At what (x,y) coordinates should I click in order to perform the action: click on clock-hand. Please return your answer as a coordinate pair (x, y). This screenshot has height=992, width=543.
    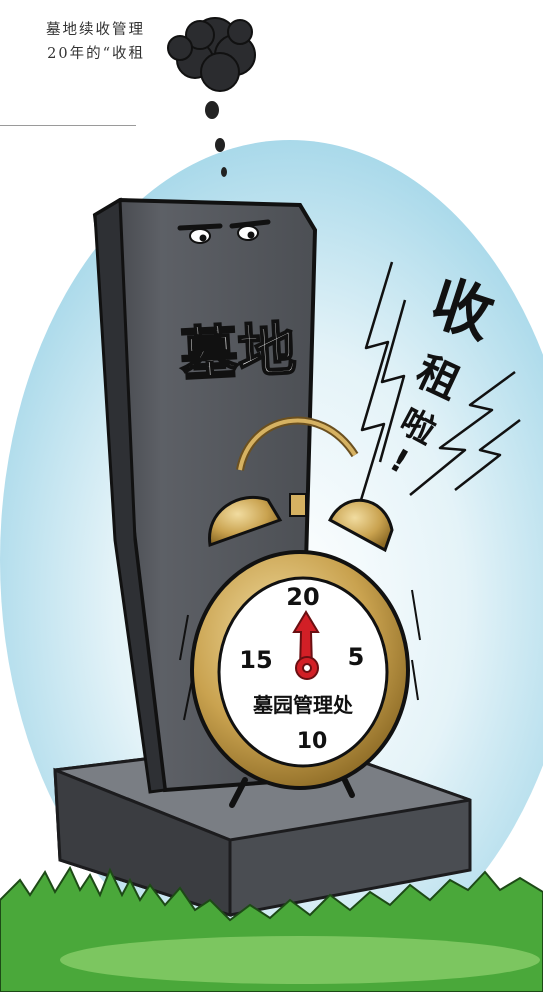
    Looking at the image, I should click on (306, 645).